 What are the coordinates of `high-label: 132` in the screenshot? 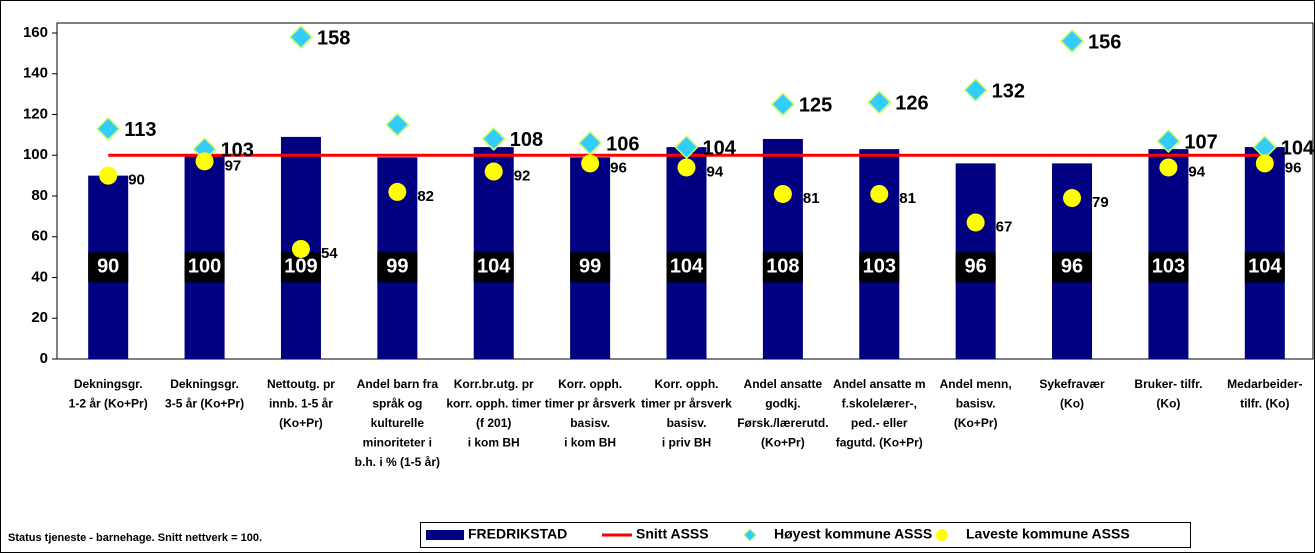 It's located at (1008, 91).